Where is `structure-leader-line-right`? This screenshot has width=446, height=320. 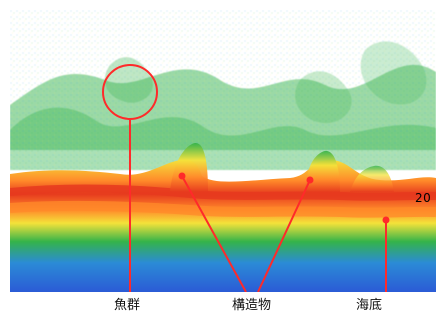 structure-leader-line-right is located at coordinates (284, 235).